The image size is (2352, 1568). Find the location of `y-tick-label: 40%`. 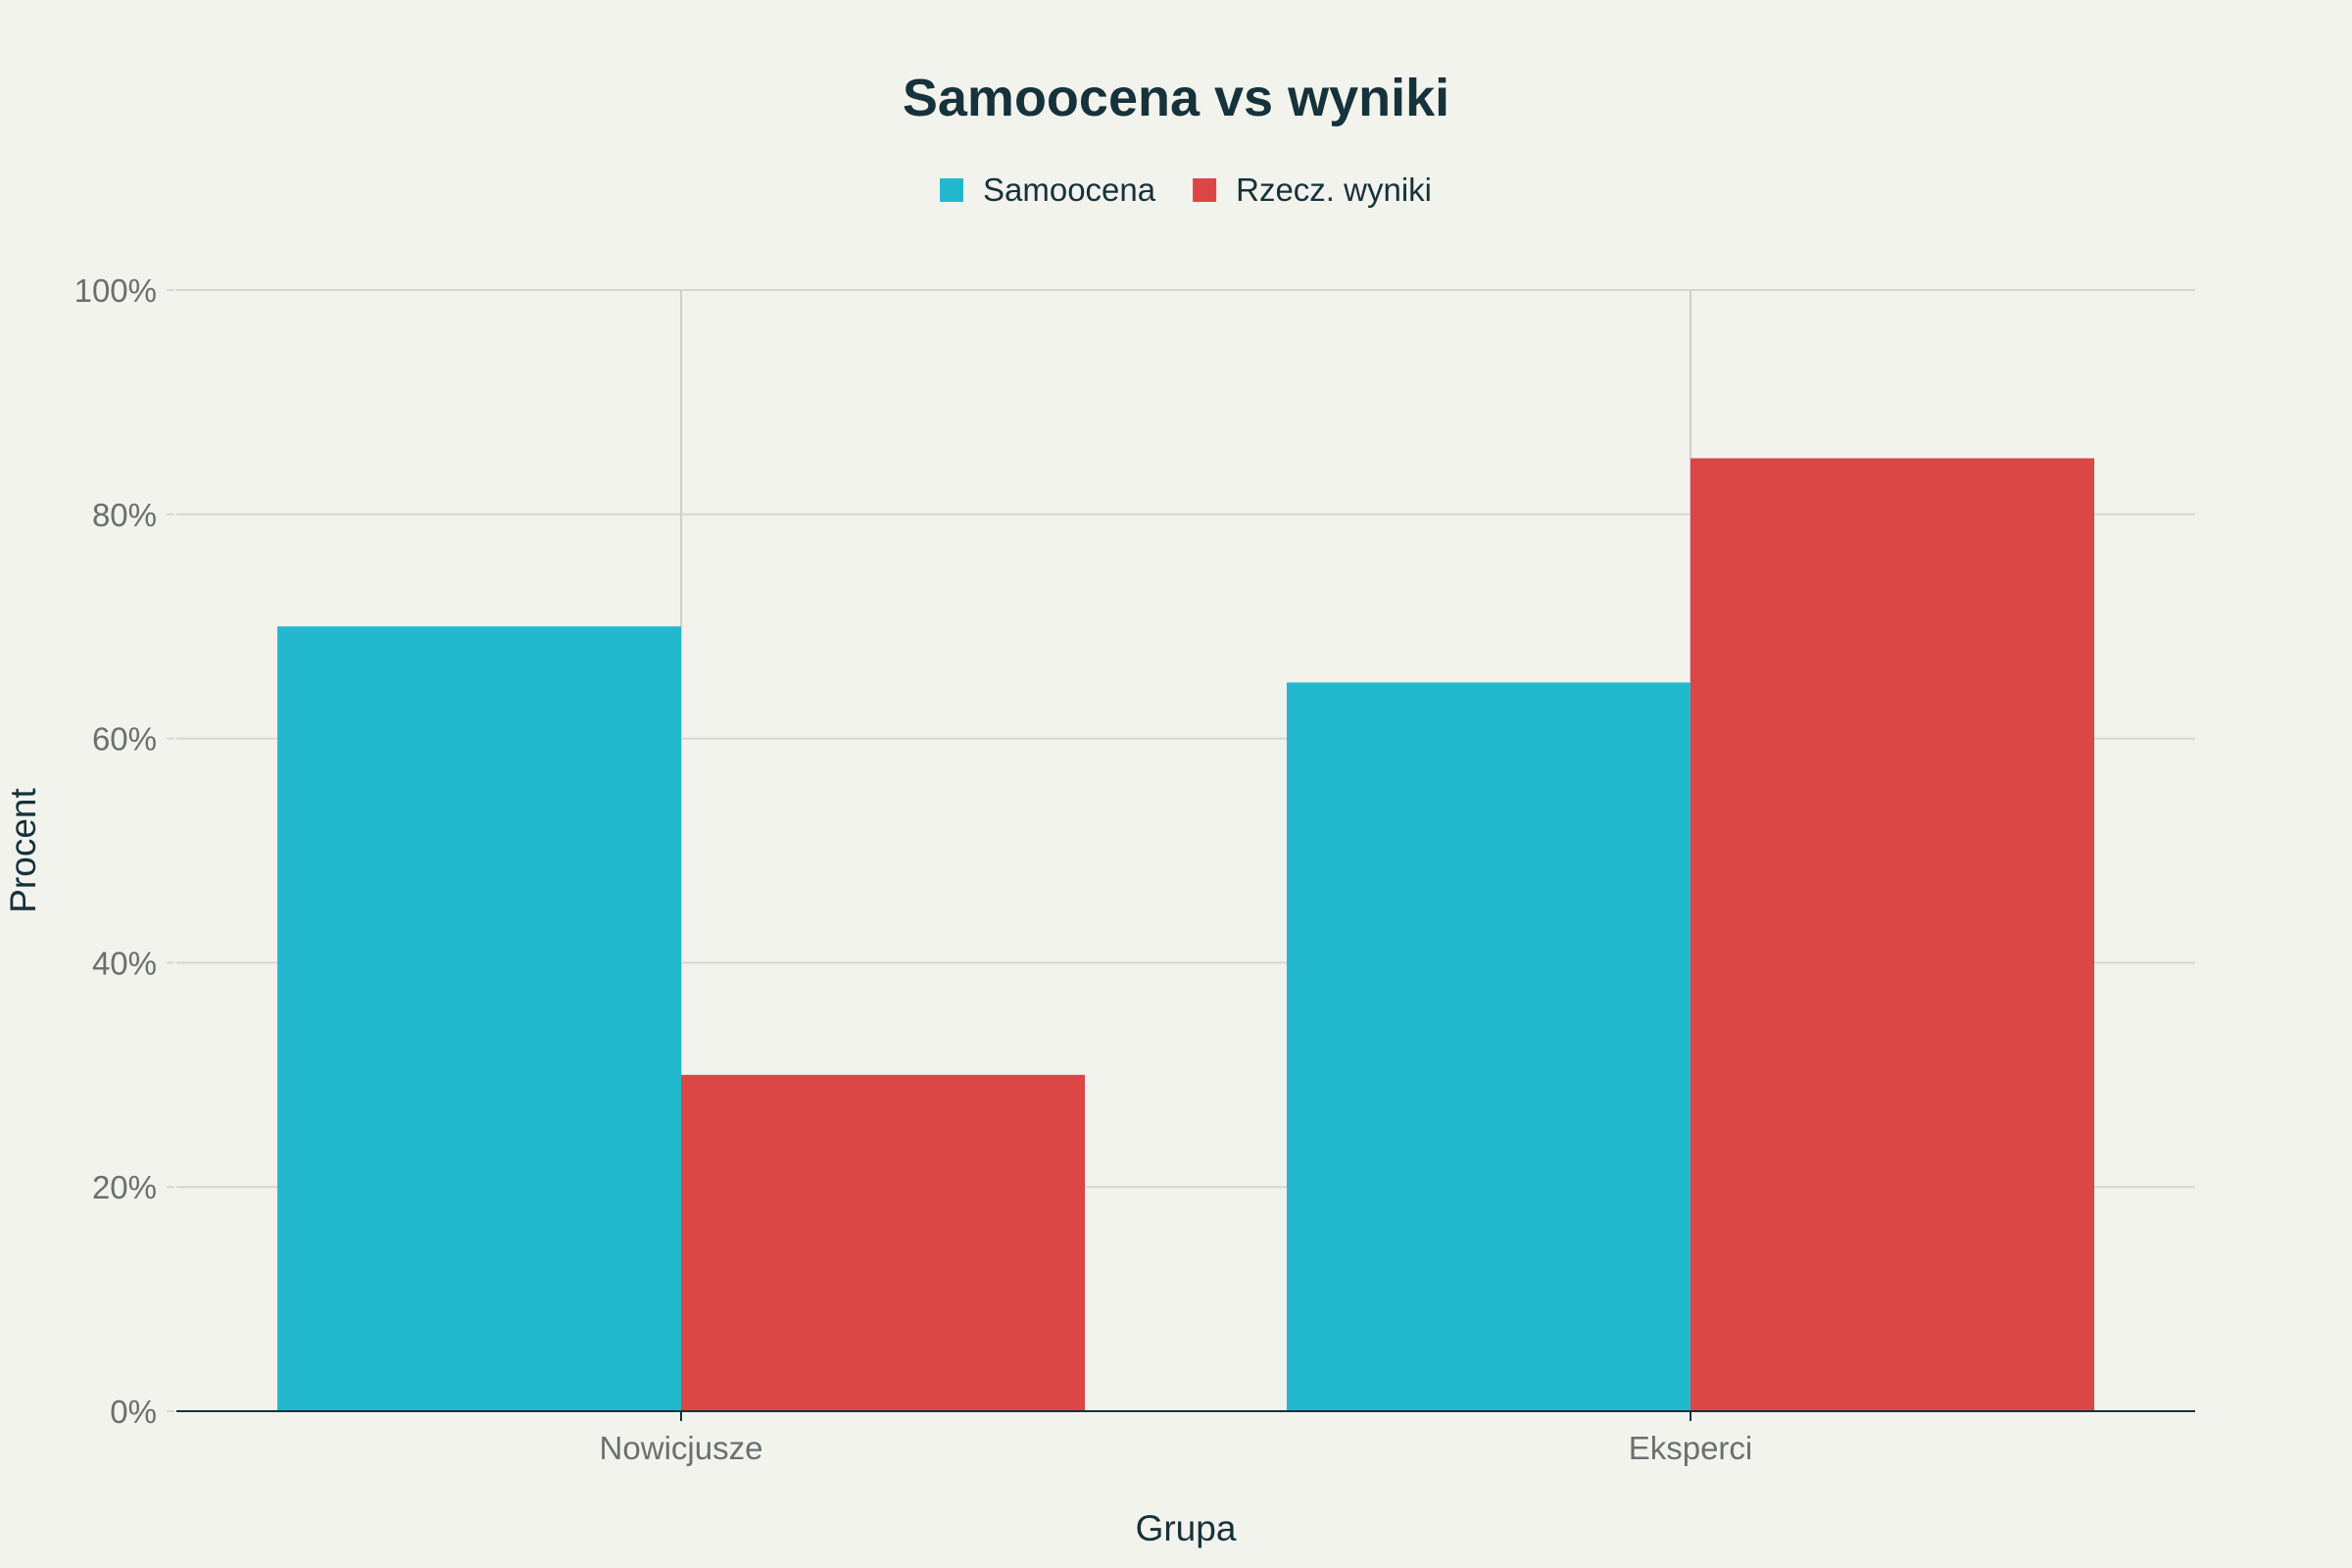

y-tick-label: 40% is located at coordinates (124, 963).